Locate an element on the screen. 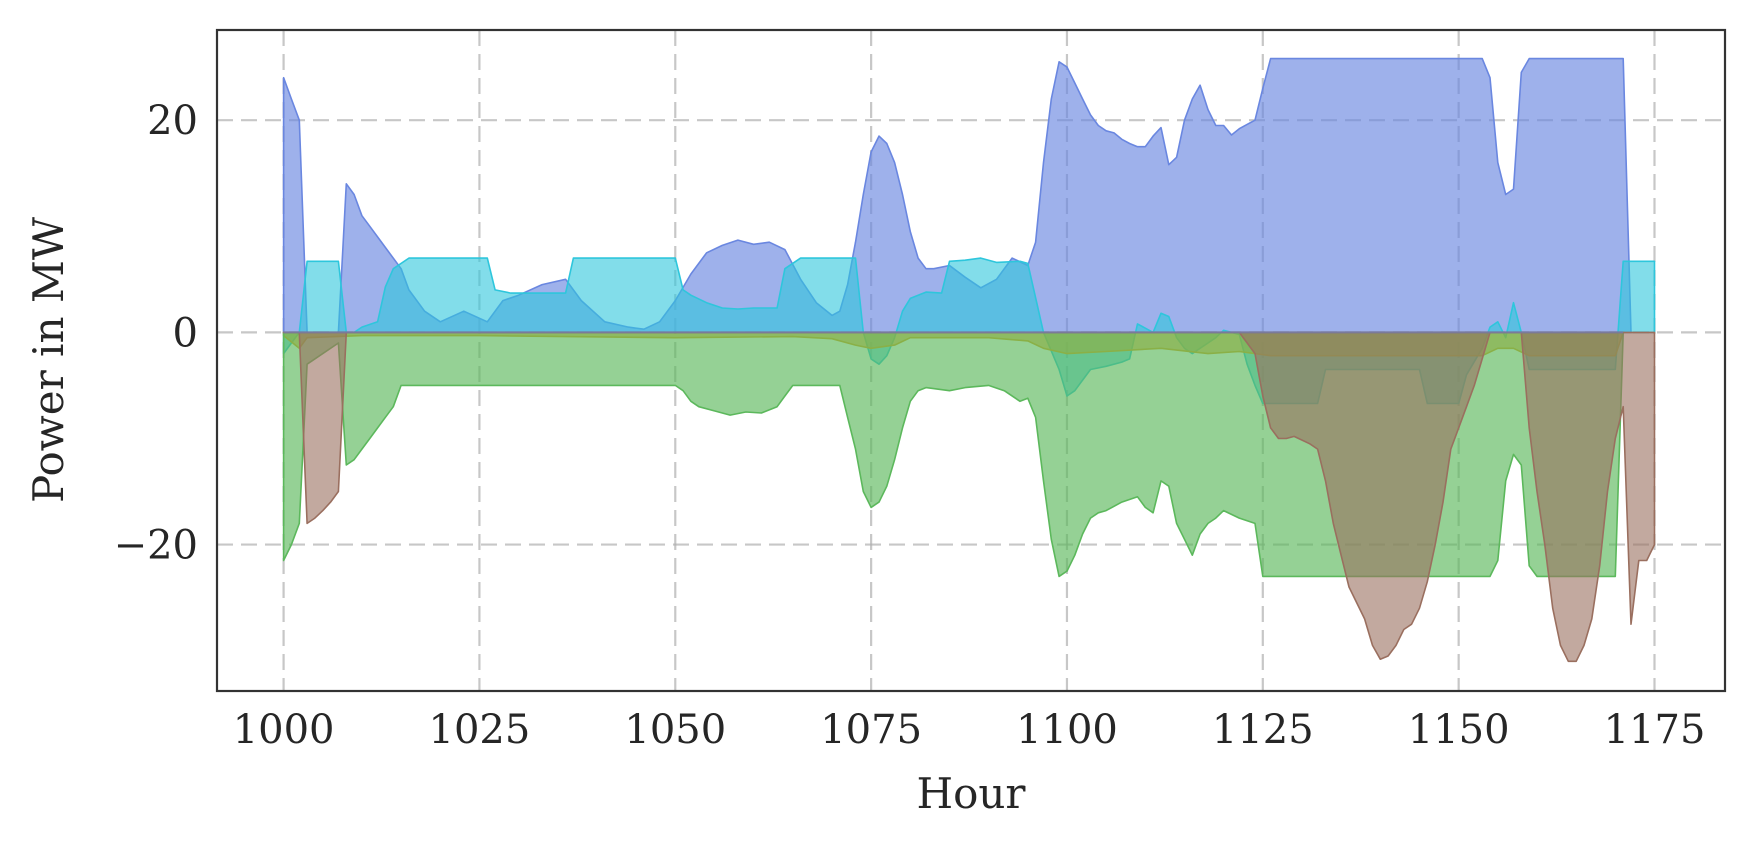 The height and width of the screenshot is (848, 1750). y-tick-labels: 20 0 −20 is located at coordinates (156, 333).